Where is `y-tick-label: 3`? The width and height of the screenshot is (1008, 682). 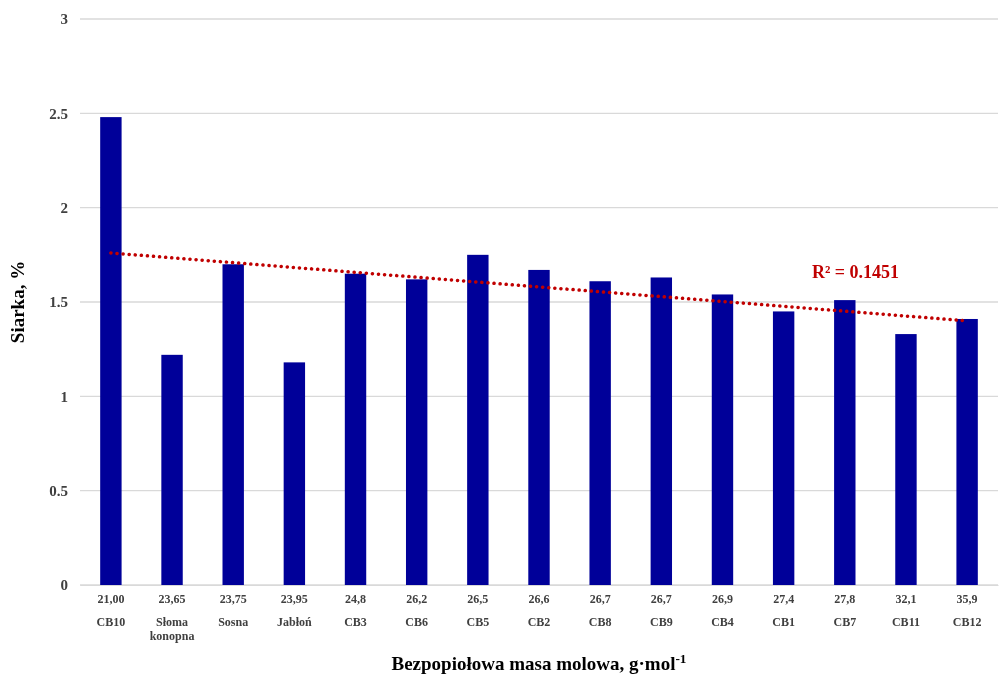 y-tick-label: 3 is located at coordinates (64, 19).